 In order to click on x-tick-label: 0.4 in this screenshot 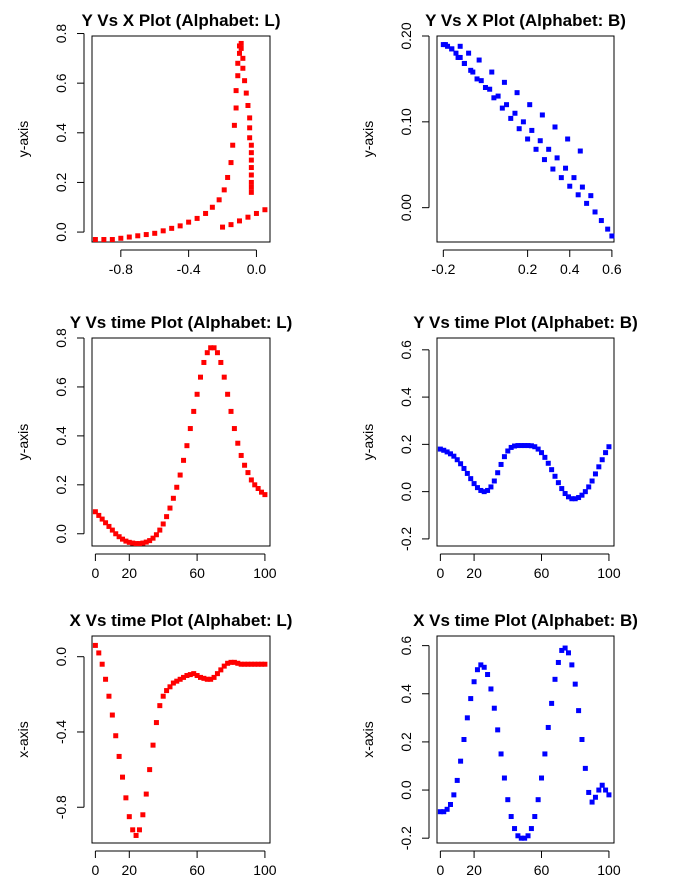, I will do `click(570, 269)`.